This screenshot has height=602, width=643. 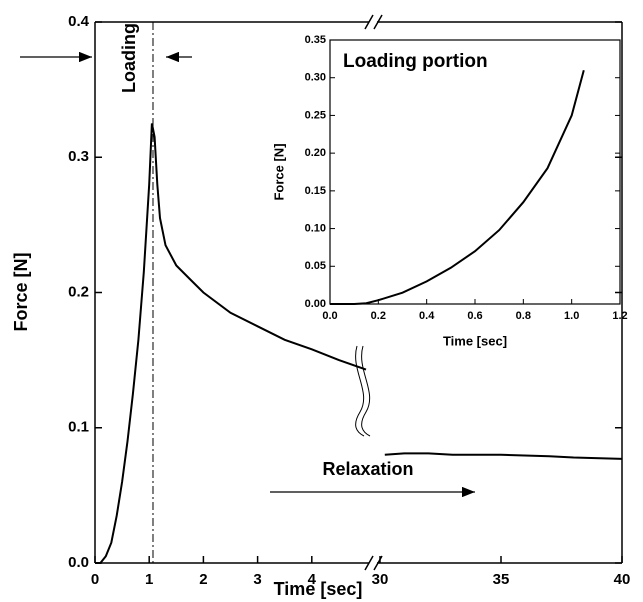 I want to click on data-line, so click(x=503, y=456).